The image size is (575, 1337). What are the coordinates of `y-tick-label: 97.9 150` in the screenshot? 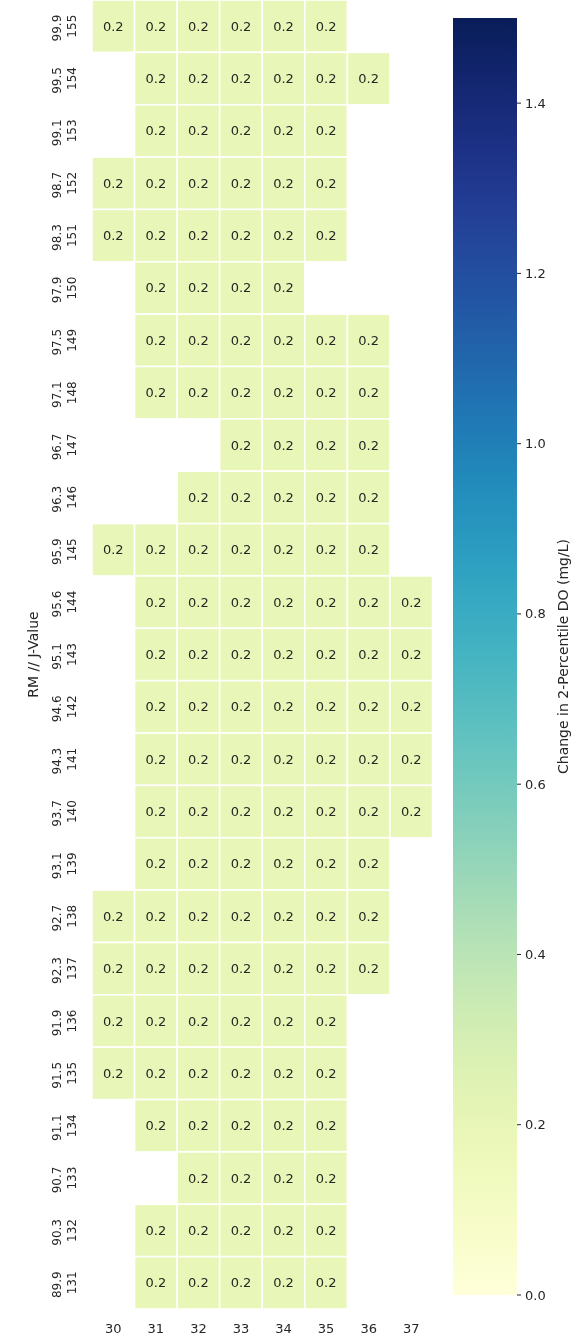 It's located at (64, 290).